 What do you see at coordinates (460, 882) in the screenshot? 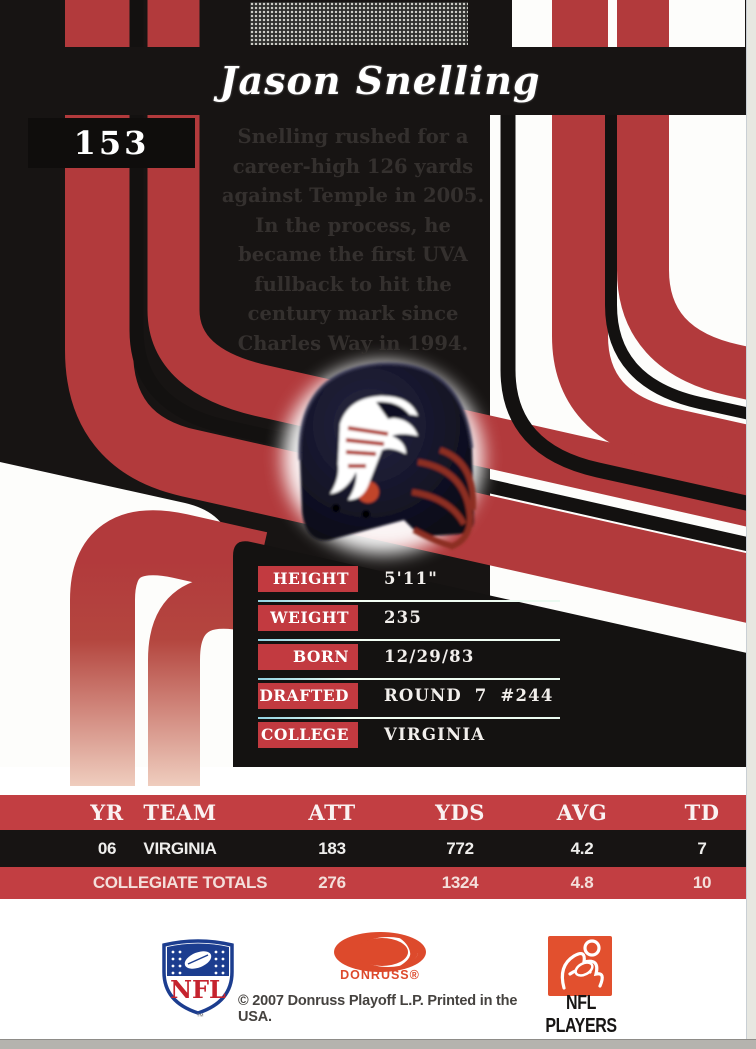
I see `cell-yds: 1324` at bounding box center [460, 882].